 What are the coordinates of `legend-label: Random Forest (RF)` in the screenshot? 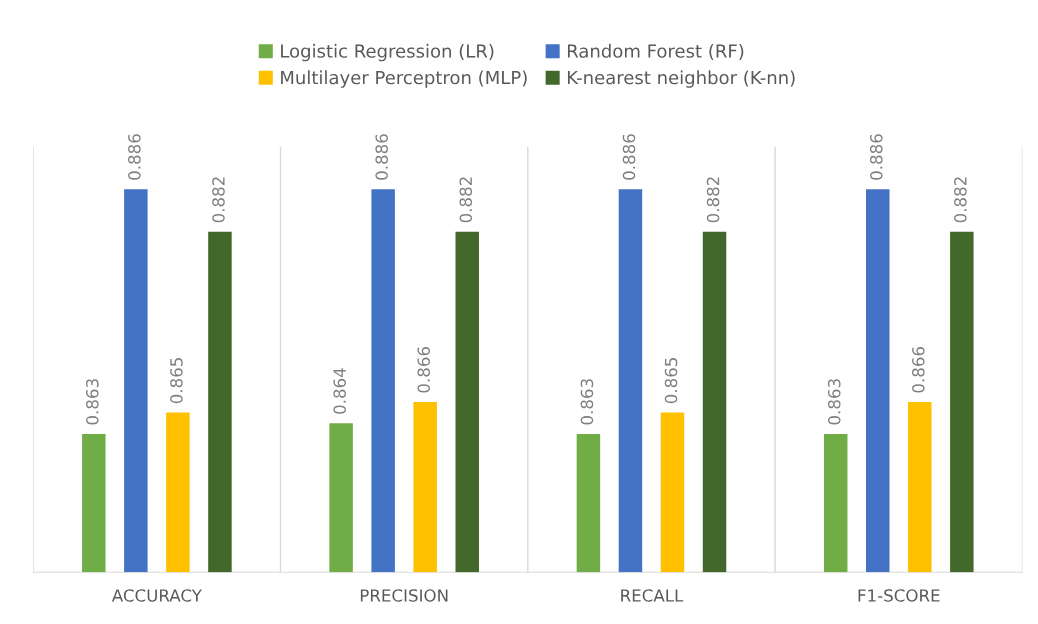 It's located at (655, 51).